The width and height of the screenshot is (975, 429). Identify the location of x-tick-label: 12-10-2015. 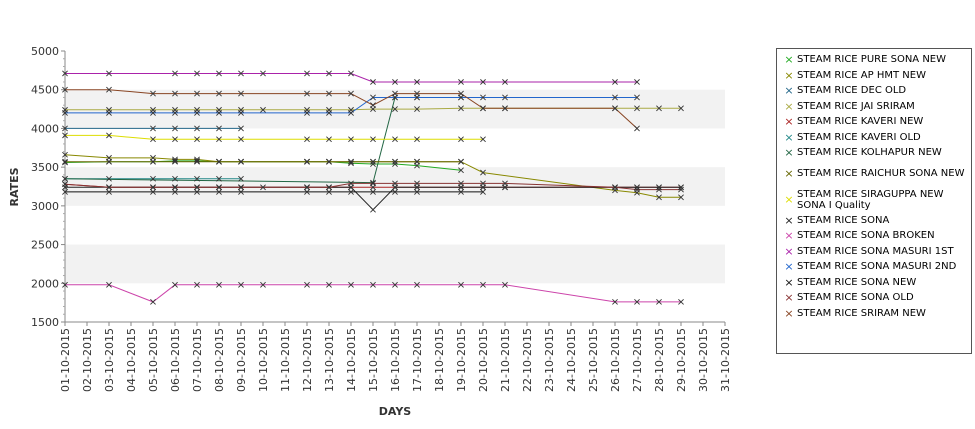
(307, 360).